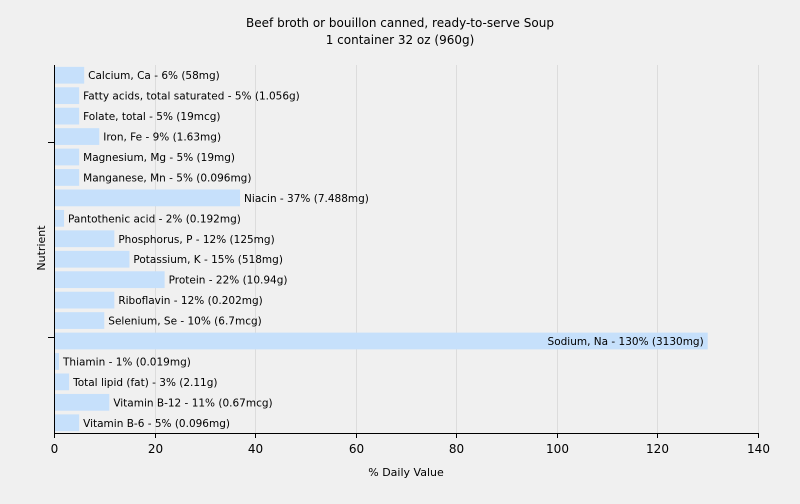  I want to click on bar-label: Folate, total - 5% (19mcg), so click(151, 117).